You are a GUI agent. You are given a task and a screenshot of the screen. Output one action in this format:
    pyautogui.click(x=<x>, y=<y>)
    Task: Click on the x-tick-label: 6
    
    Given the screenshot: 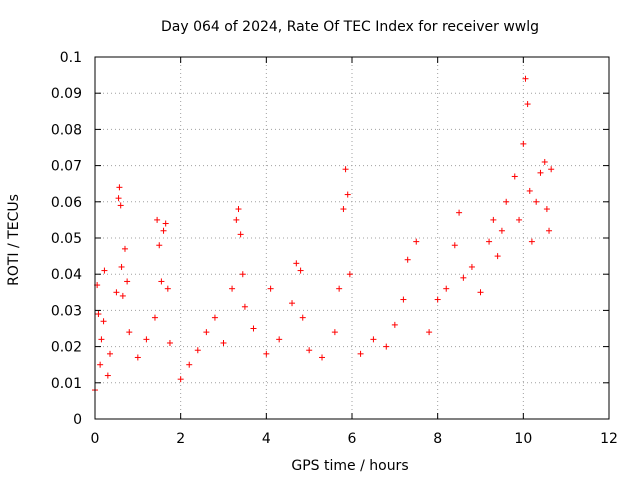 What is the action you would take?
    pyautogui.click(x=352, y=439)
    